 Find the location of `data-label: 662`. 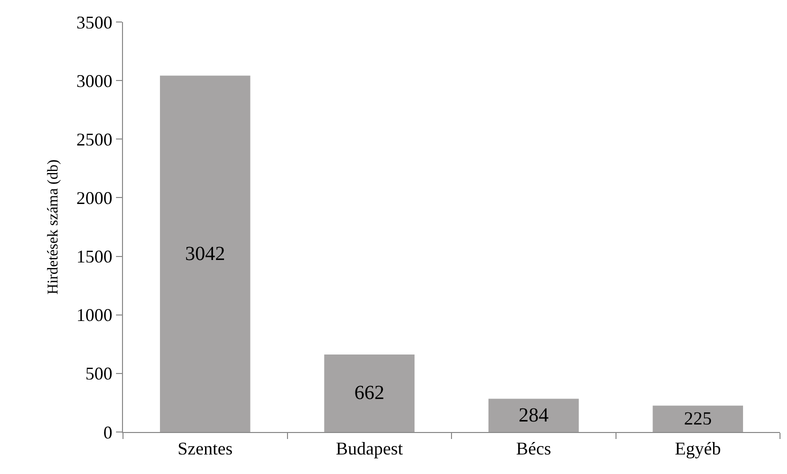

data-label: 662 is located at coordinates (369, 393).